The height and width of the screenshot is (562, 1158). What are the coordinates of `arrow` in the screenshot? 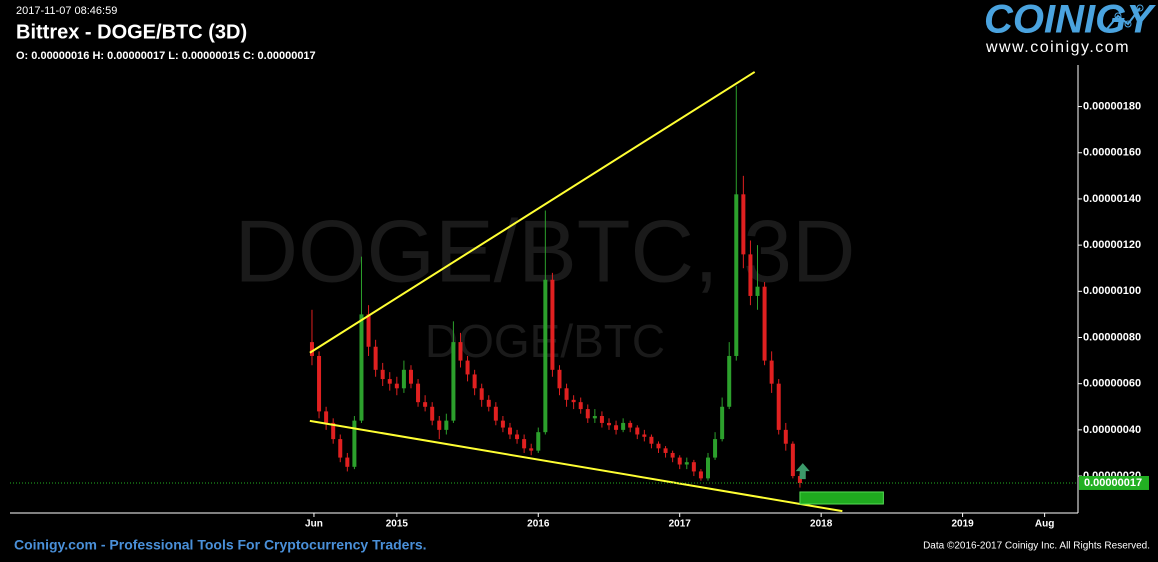 It's located at (802, 471).